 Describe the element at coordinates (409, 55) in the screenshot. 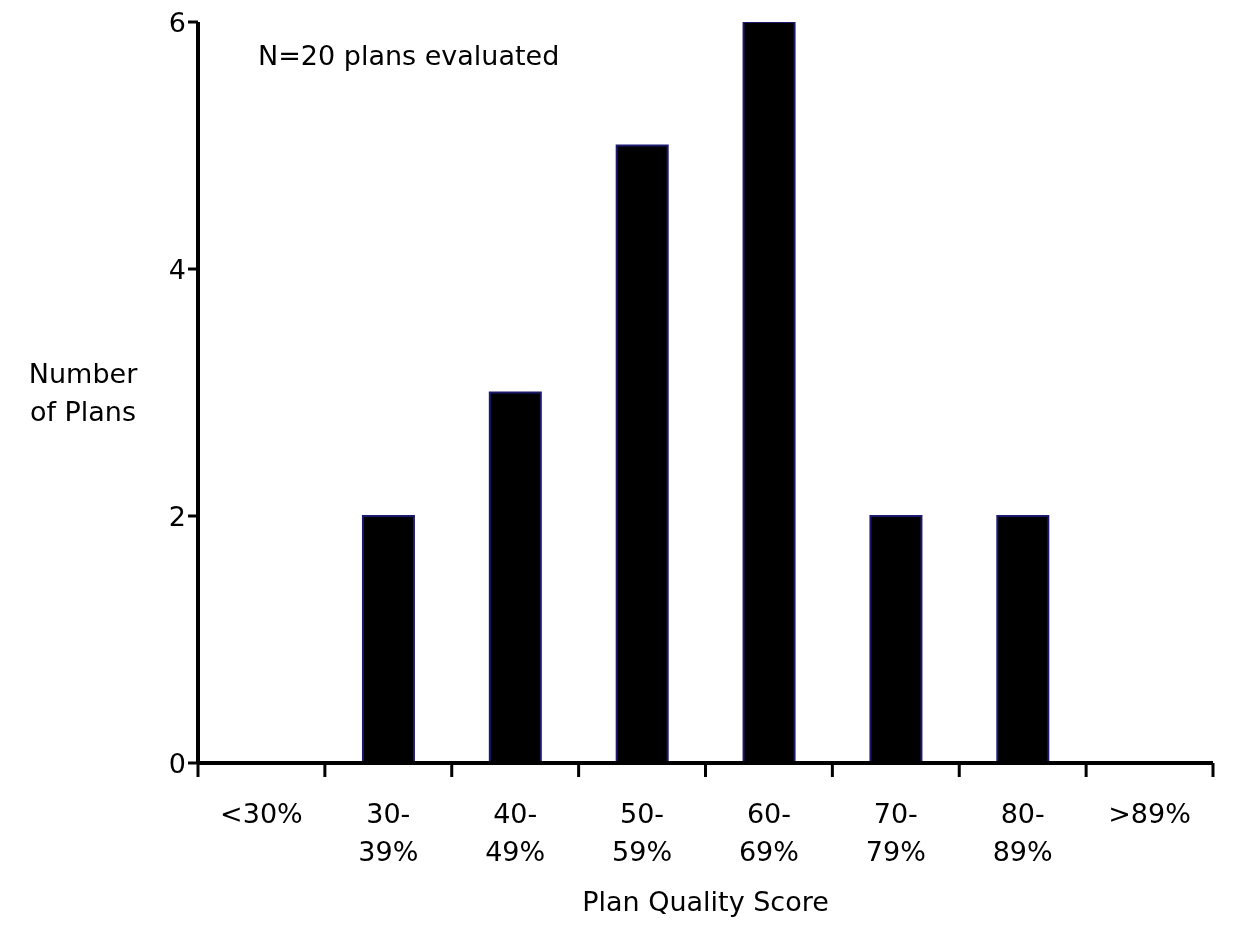

I see `annotation: N=20 plans evaluated` at that location.